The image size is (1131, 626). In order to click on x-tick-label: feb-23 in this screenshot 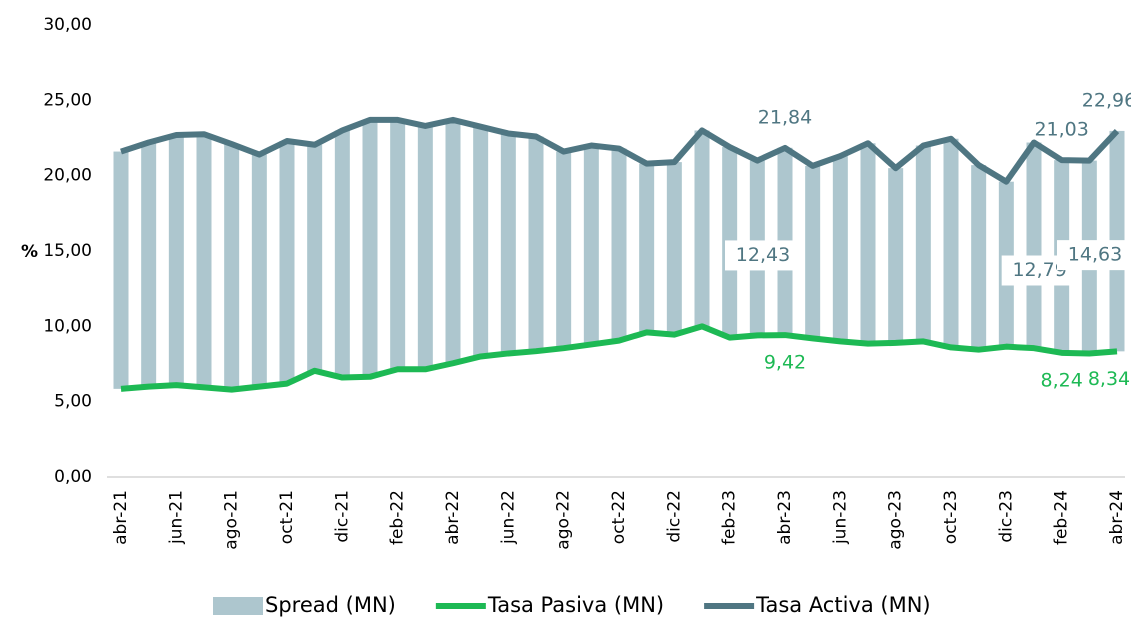, I will do `click(730, 517)`.